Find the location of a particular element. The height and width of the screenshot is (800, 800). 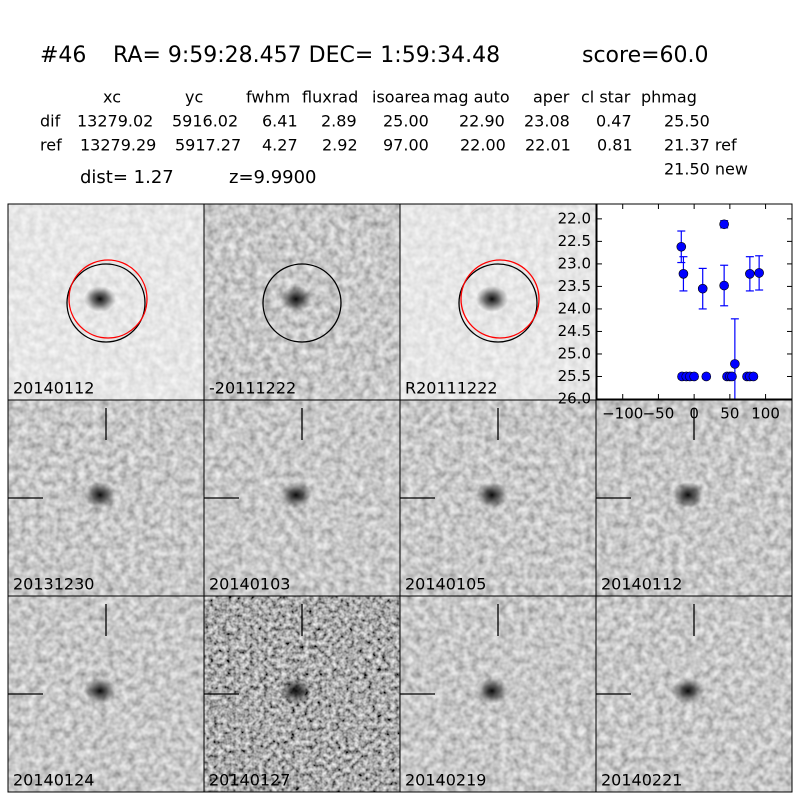

y-tick-label: 24.0 is located at coordinates (574, 308).